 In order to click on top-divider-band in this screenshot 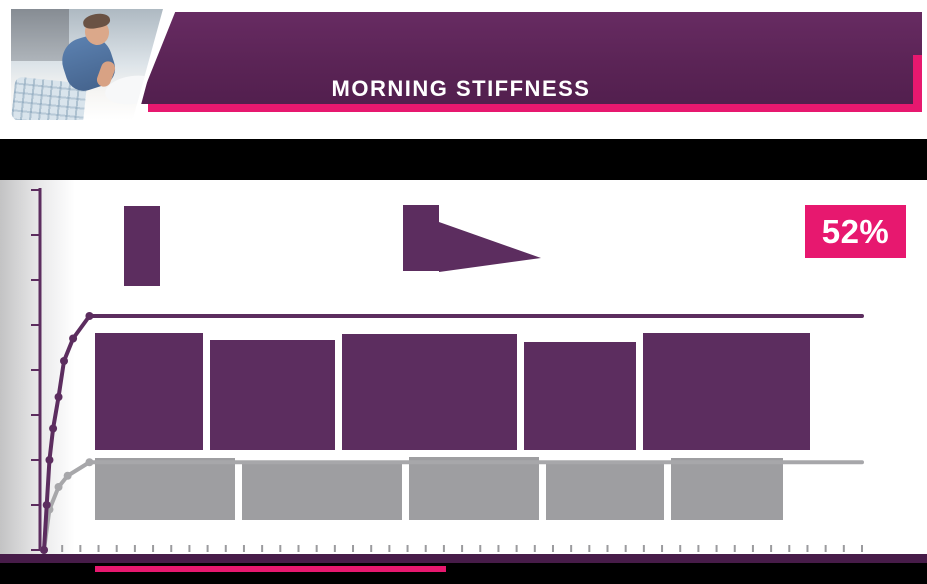, I will do `click(463, 159)`.